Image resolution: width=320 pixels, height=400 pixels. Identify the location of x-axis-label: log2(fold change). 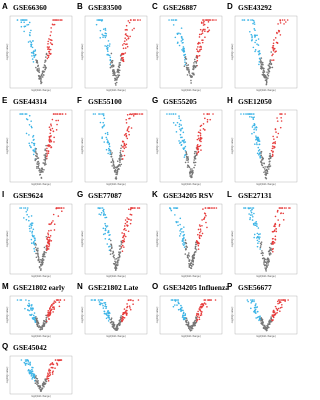
(190, 90).